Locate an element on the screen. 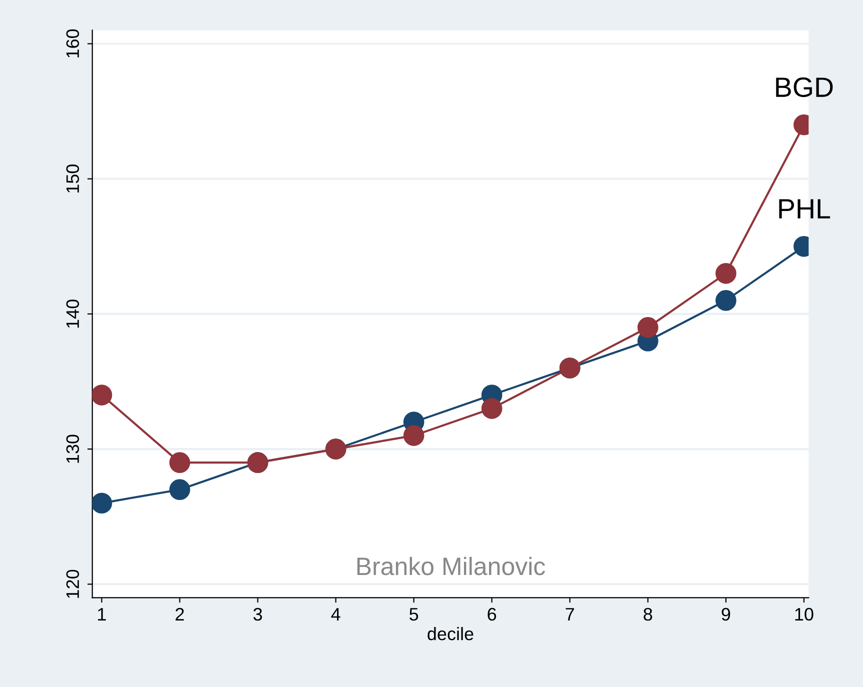  series-label: PHL is located at coordinates (804, 208).